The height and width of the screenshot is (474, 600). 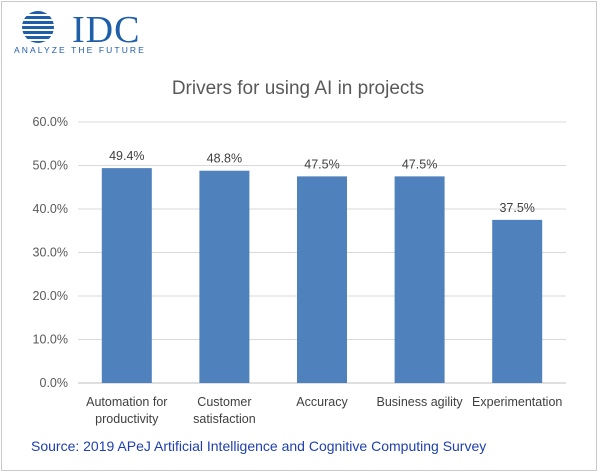 What do you see at coordinates (298, 88) in the screenshot?
I see `chart-title: Drivers for using AI in projects` at bounding box center [298, 88].